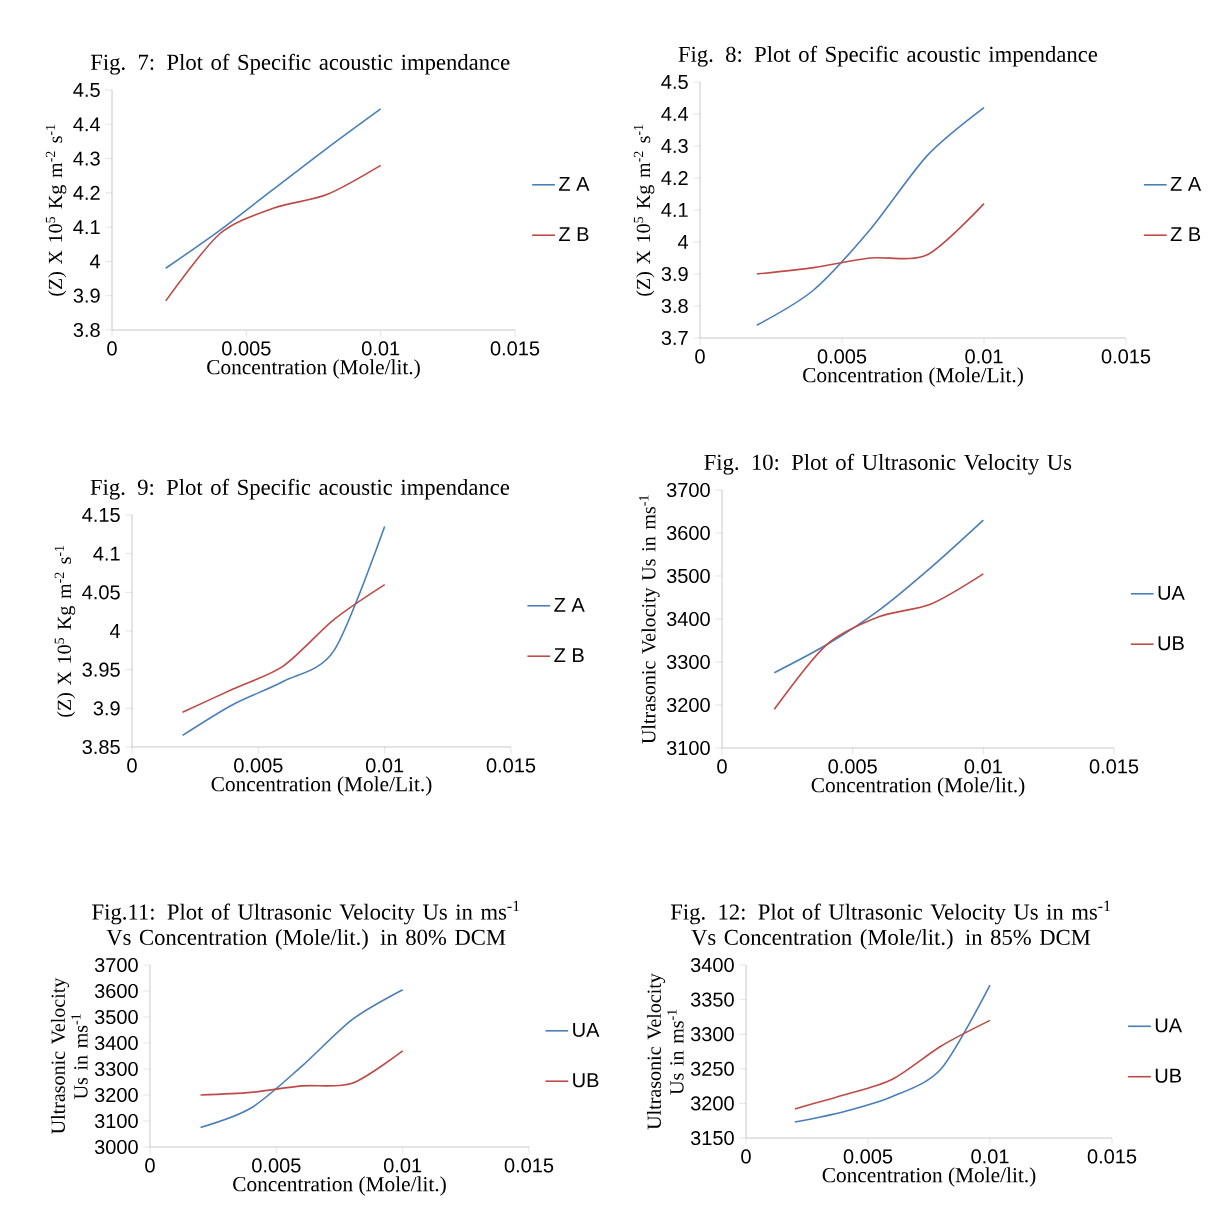 This screenshot has height=1227, width=1208. I want to click on y-tick-label: 3250, so click(712, 1068).